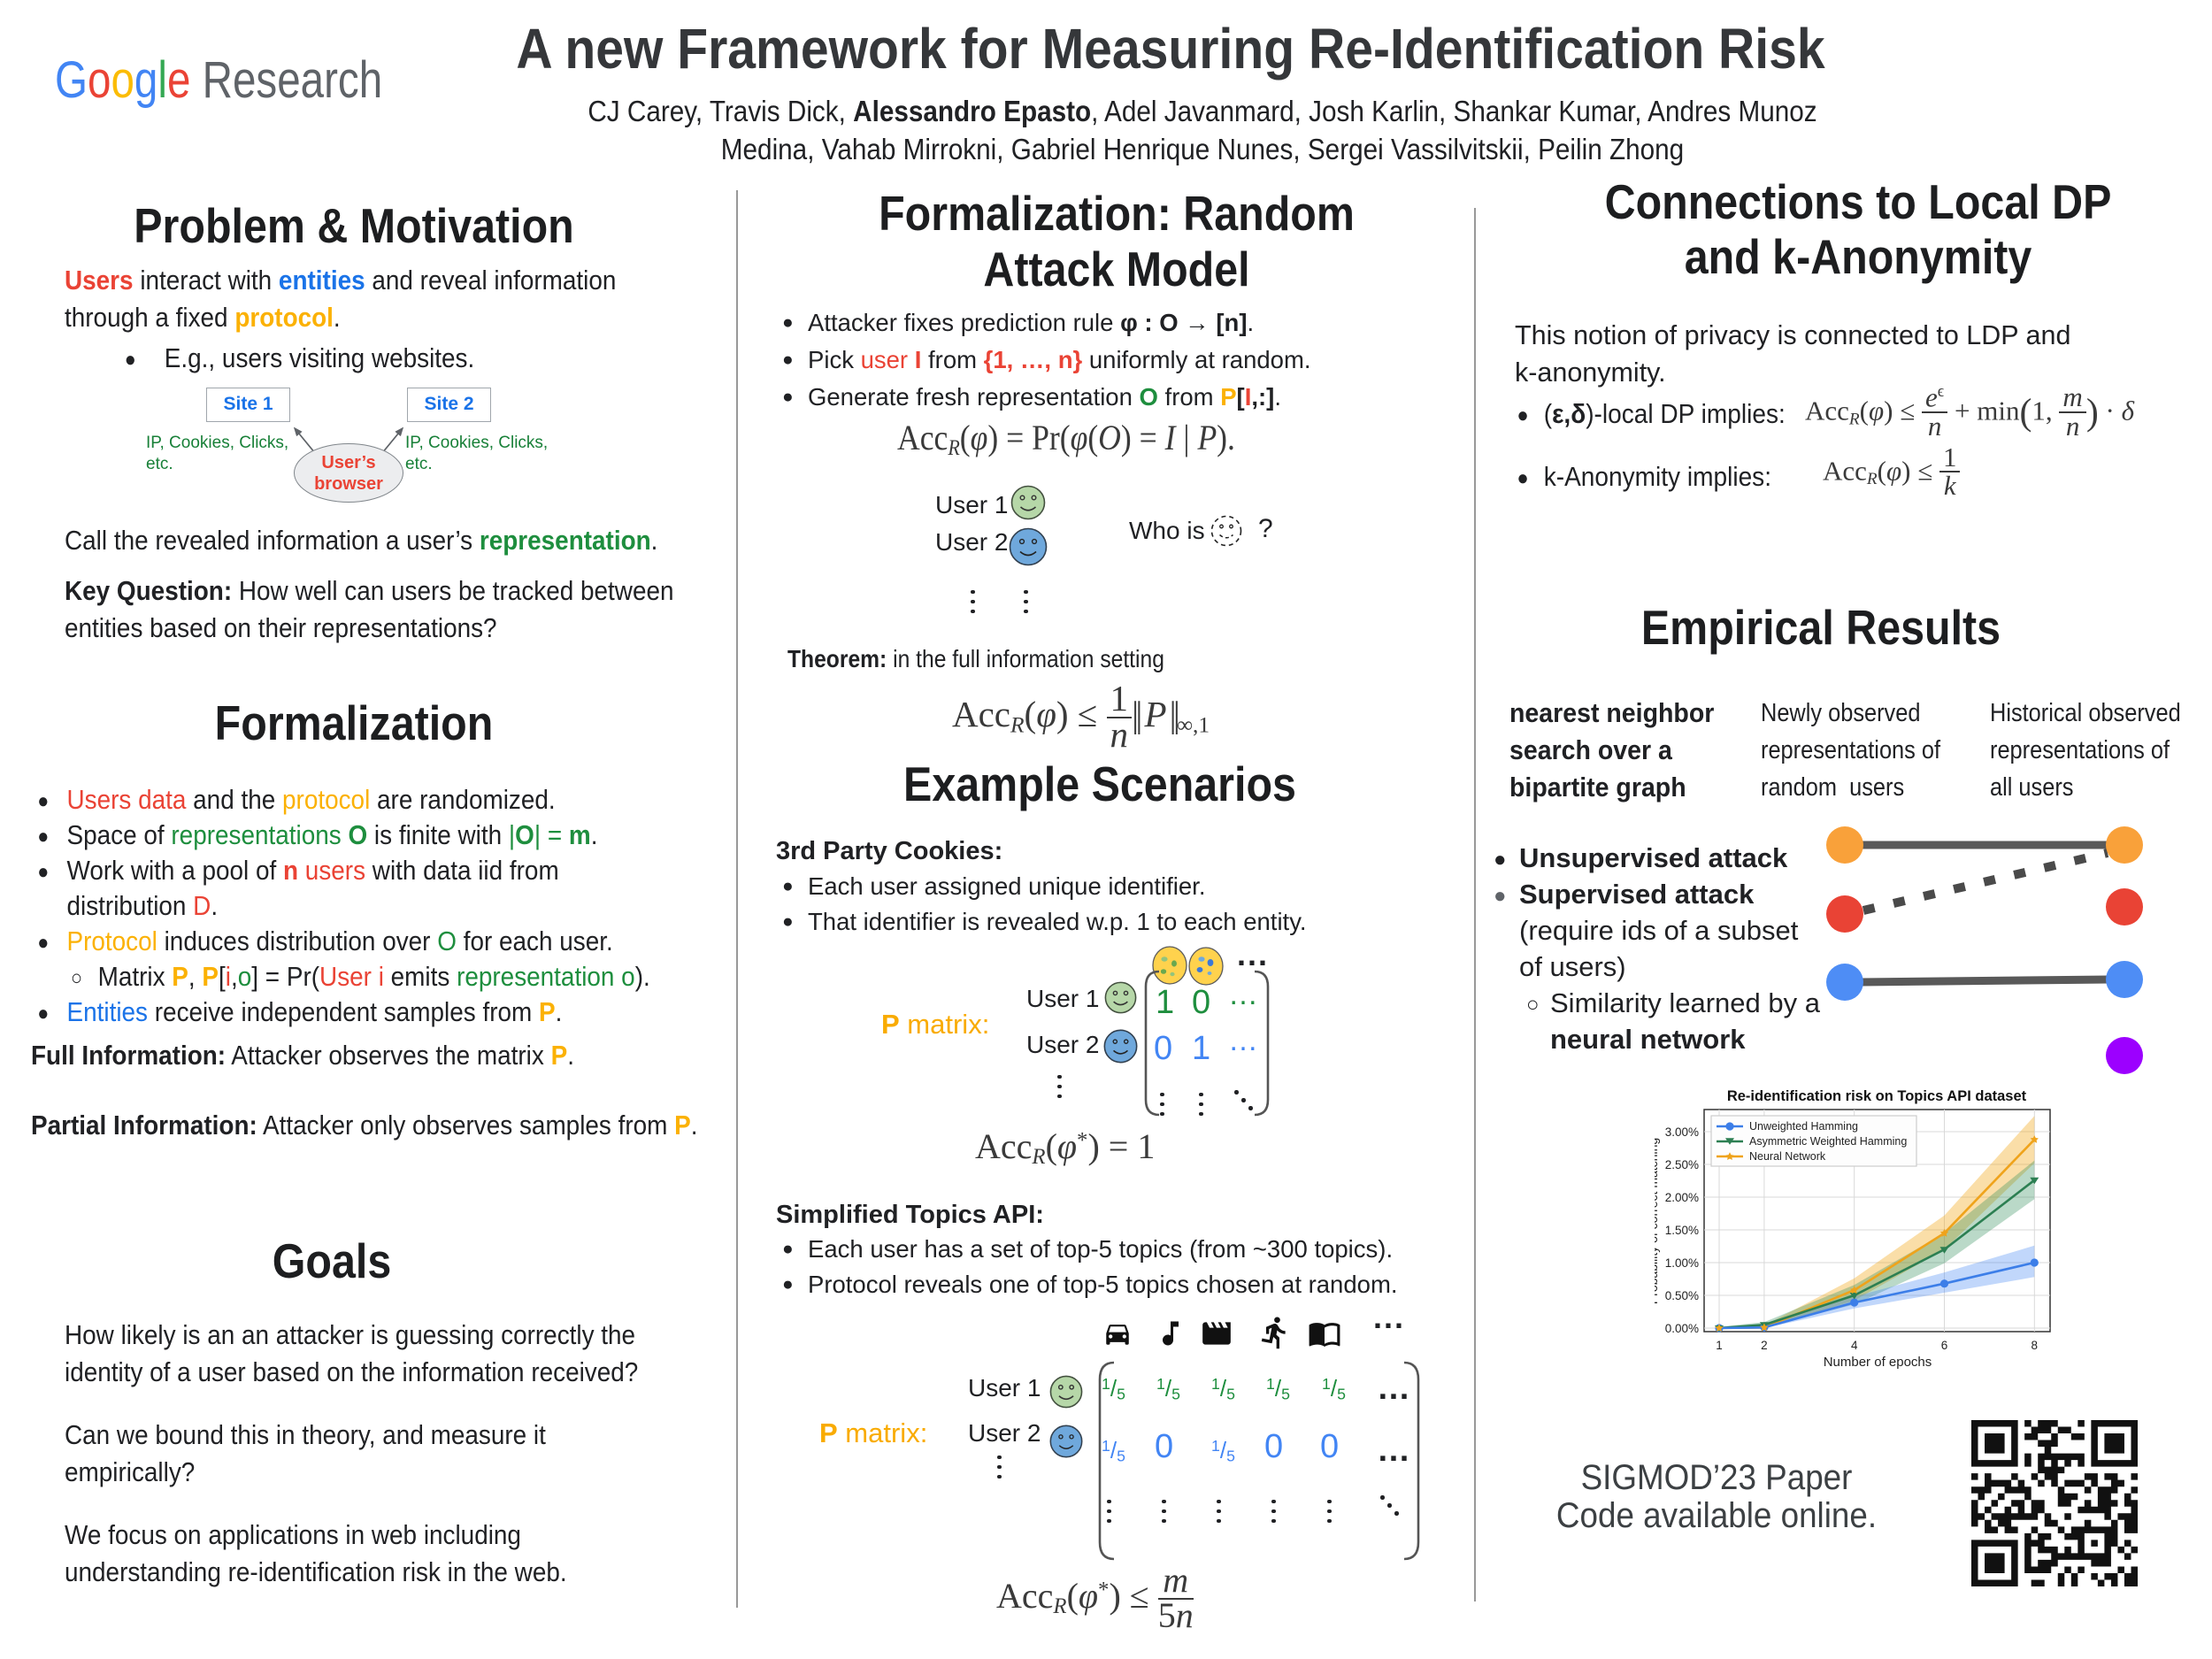 This screenshot has width=2212, height=1659. Describe the element at coordinates (1682, 1132) in the screenshot. I see `svg-text: 3.00%` at that location.